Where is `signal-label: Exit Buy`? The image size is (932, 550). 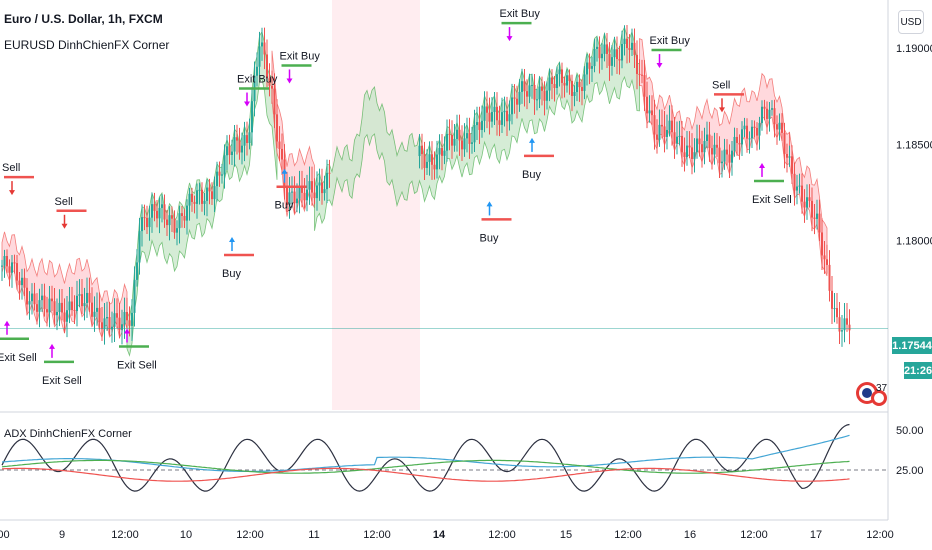 signal-label: Exit Buy is located at coordinates (670, 41).